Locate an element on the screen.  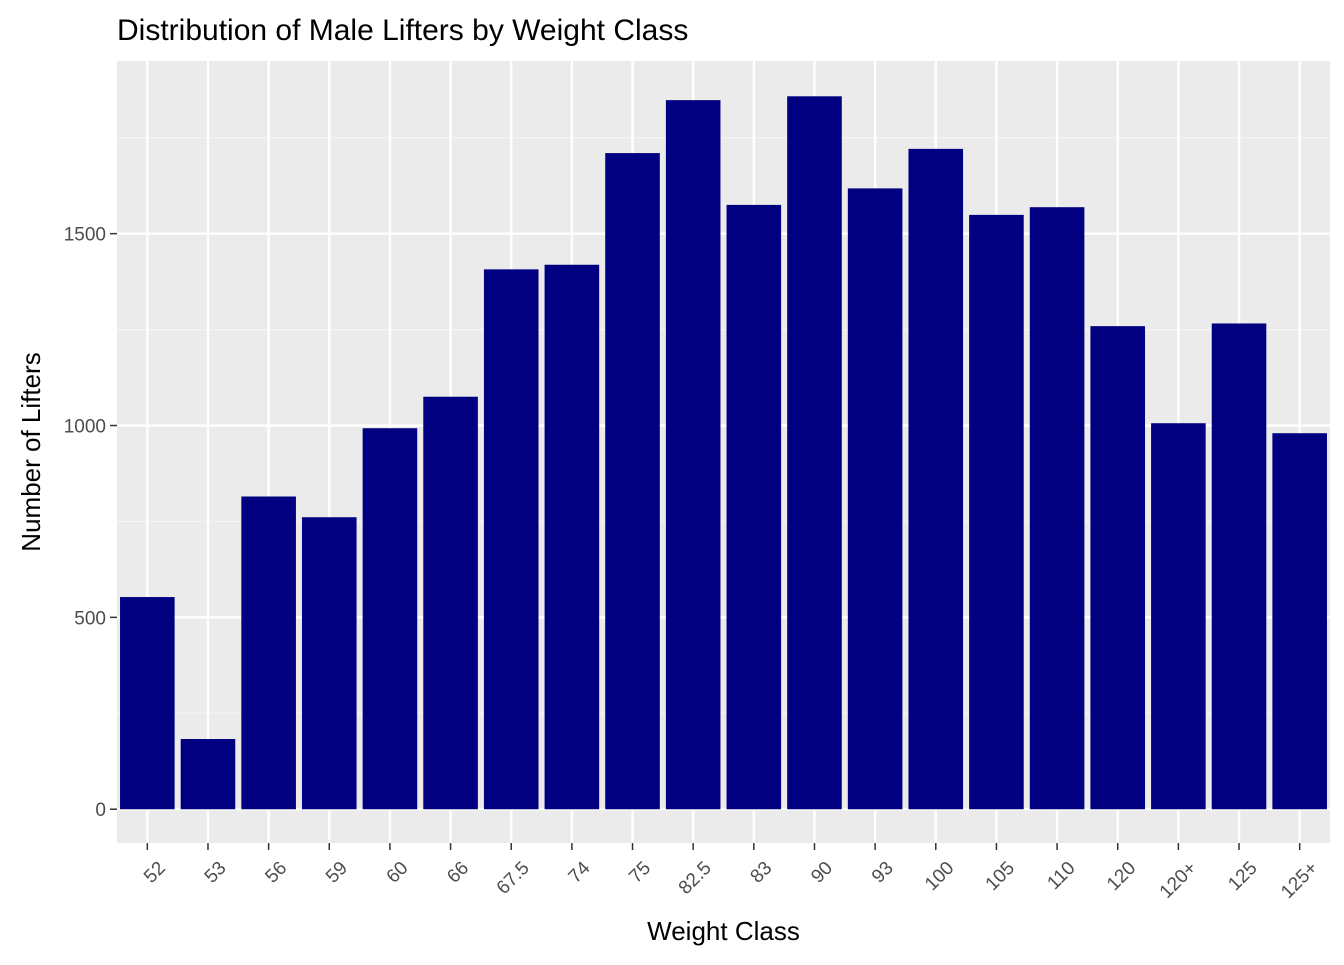
x-tick-label: 53 is located at coordinates (216, 873).